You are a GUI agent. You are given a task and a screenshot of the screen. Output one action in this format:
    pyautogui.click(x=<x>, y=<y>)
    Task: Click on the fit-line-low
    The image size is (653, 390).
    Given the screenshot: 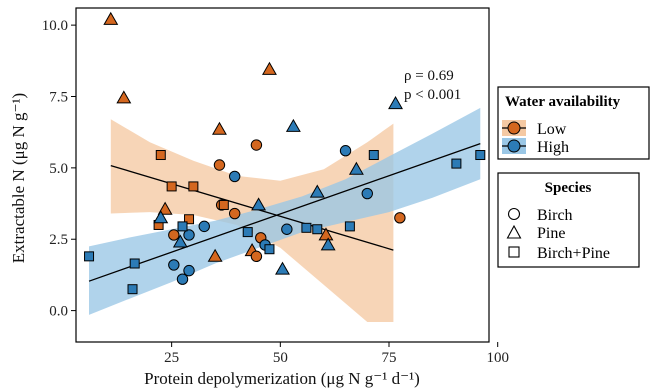 What is the action you would take?
    pyautogui.click(x=252, y=207)
    